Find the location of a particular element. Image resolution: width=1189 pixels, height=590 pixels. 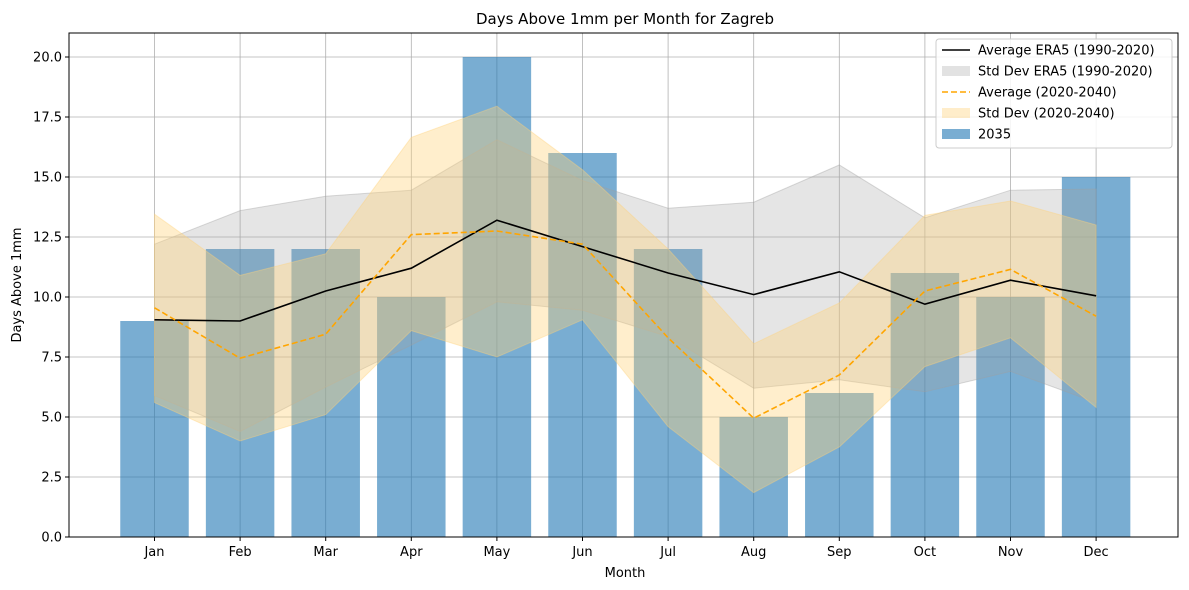

x-tick-label: Sep is located at coordinates (839, 552).